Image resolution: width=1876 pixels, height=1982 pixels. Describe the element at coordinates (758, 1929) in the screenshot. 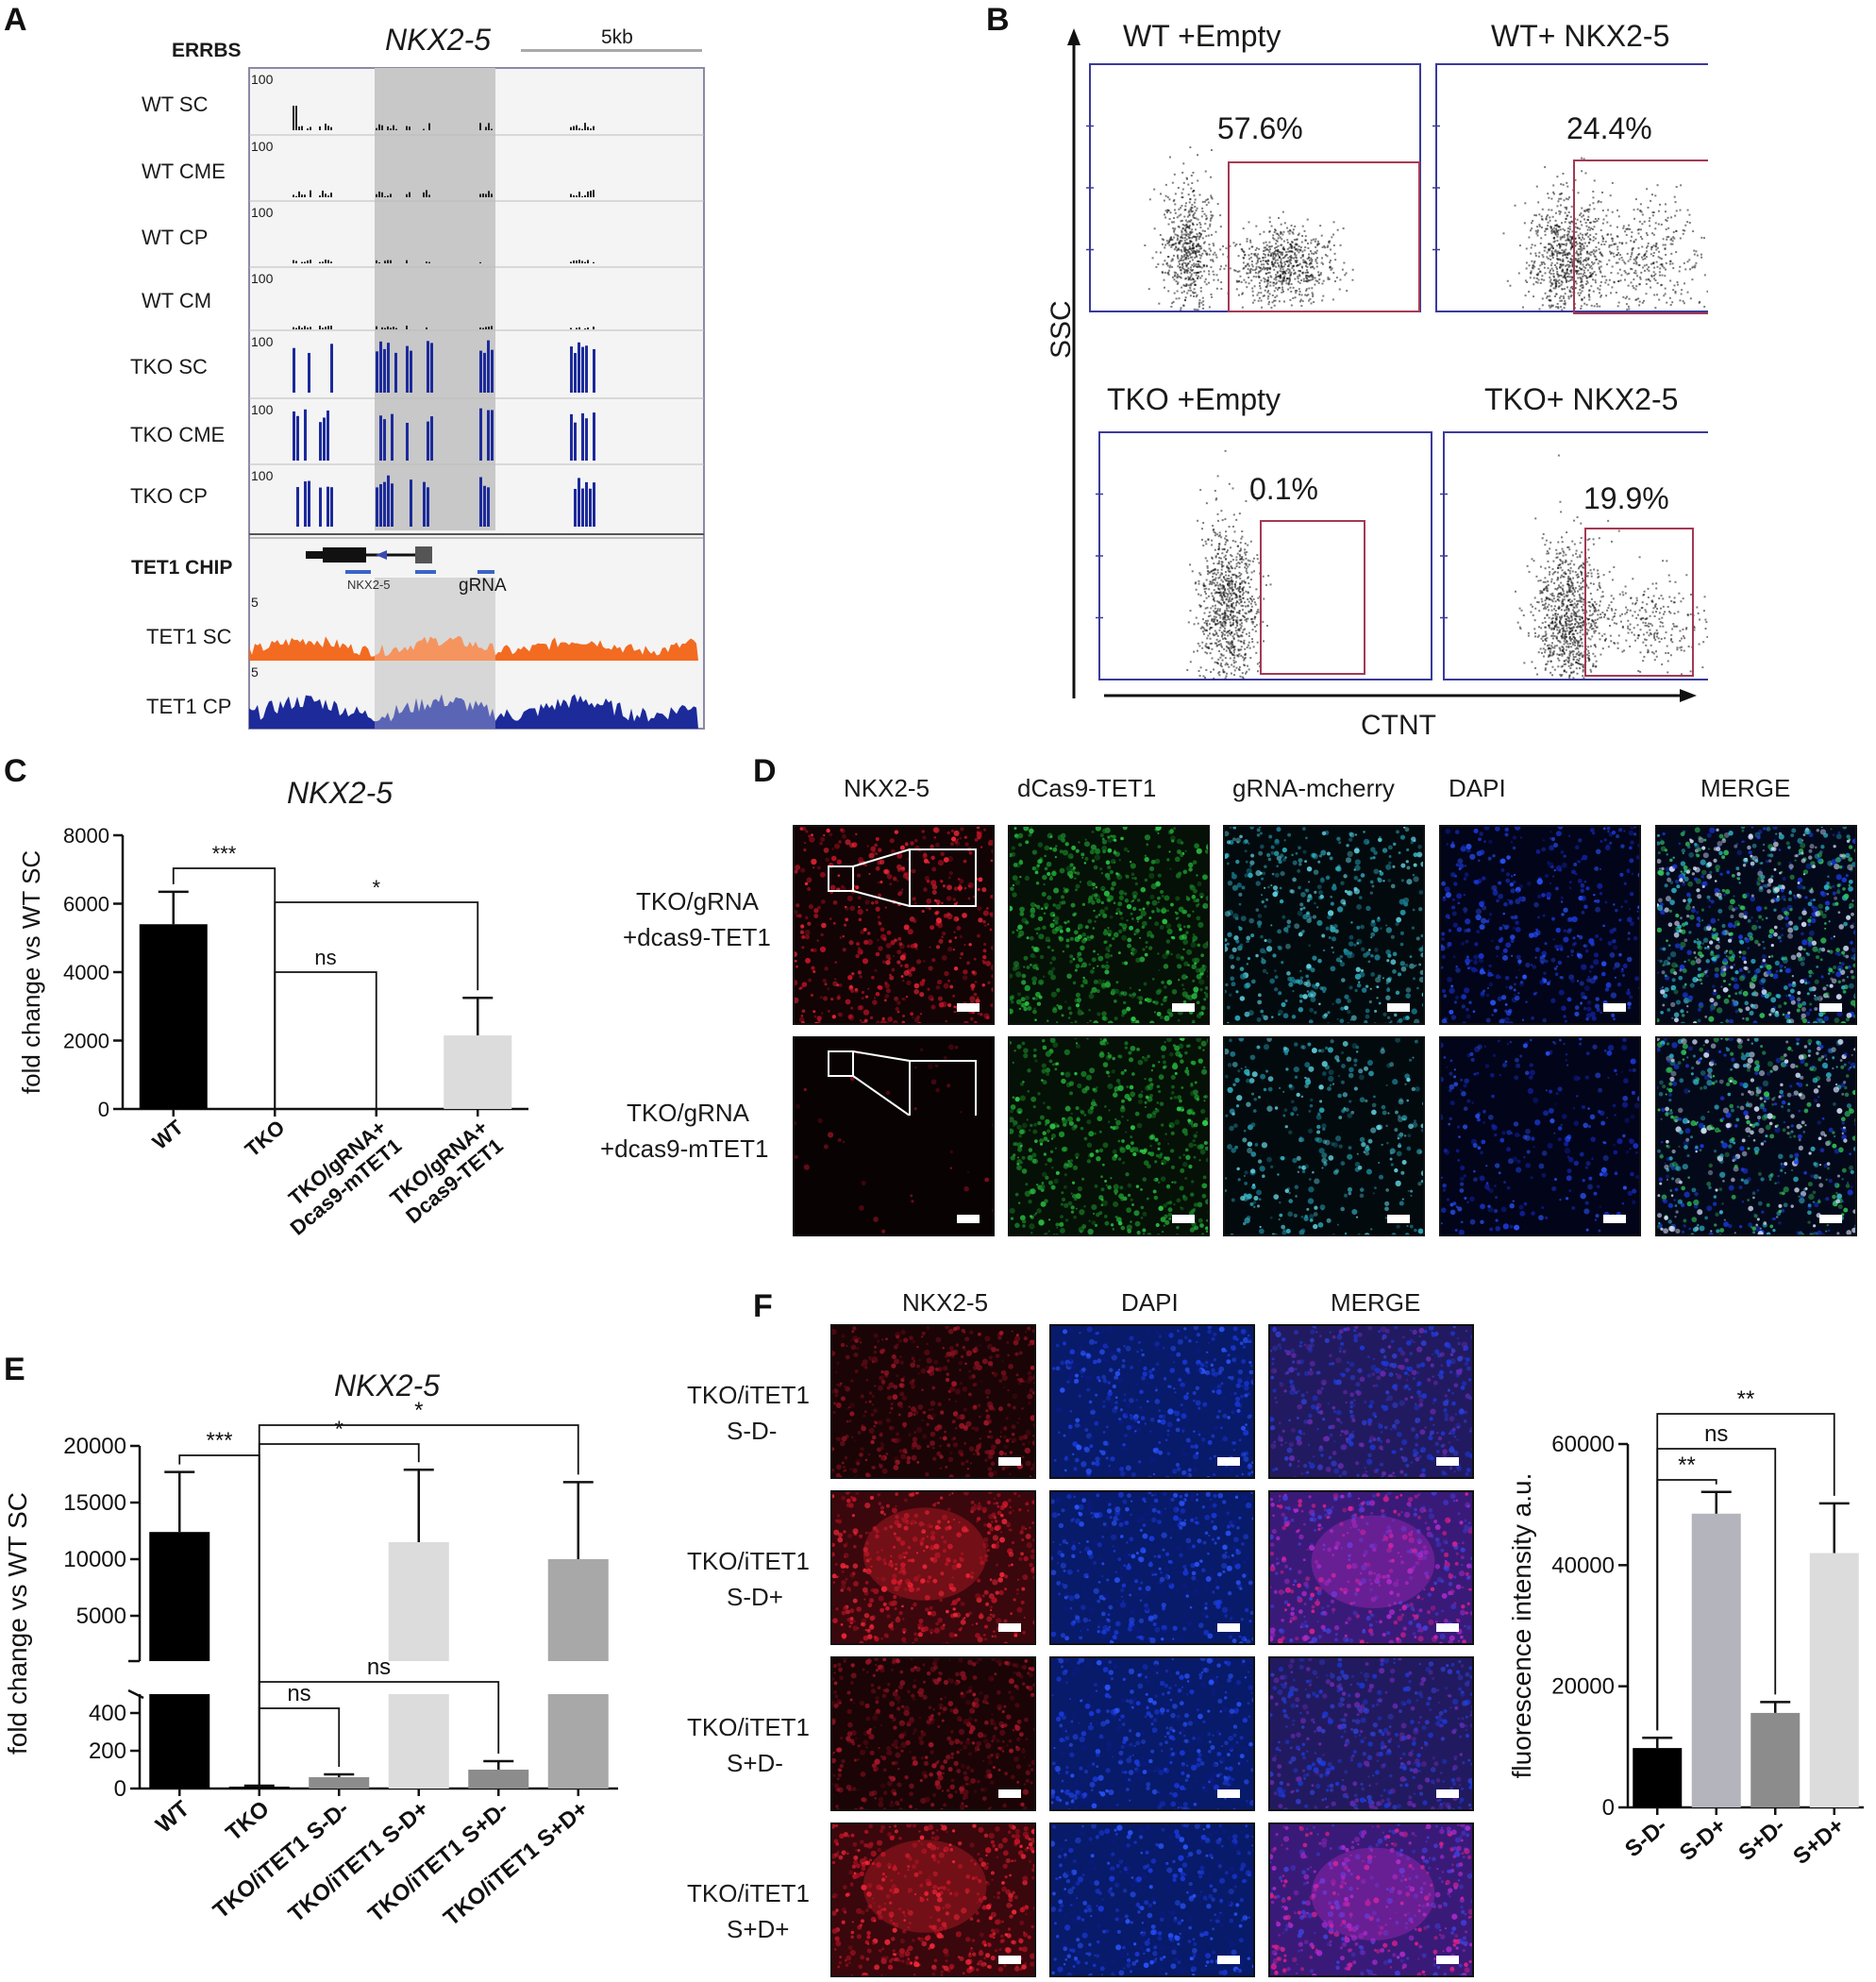

I see `row-label: S+D+` at that location.